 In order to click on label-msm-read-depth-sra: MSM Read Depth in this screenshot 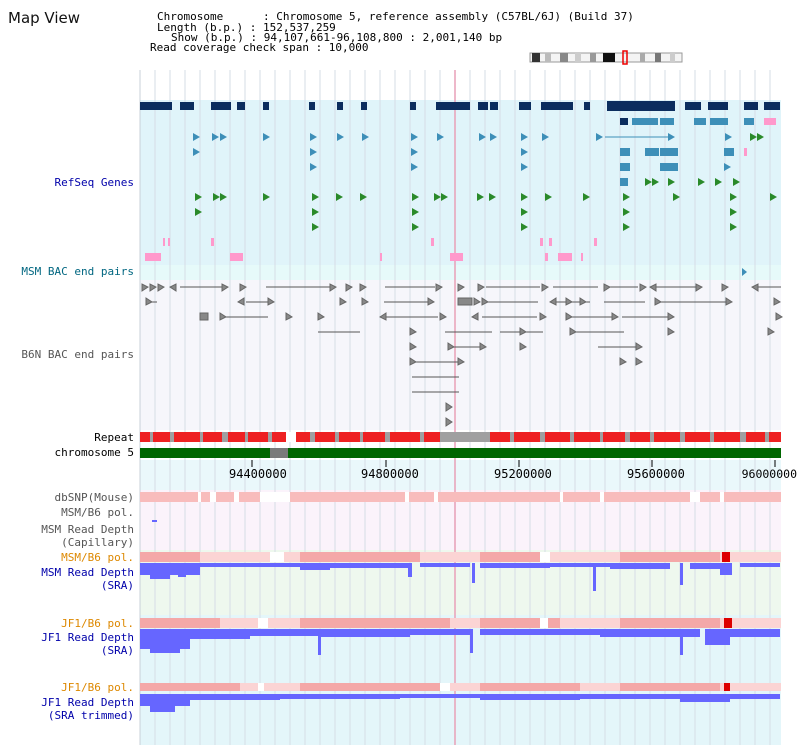, I will do `click(87, 572)`.